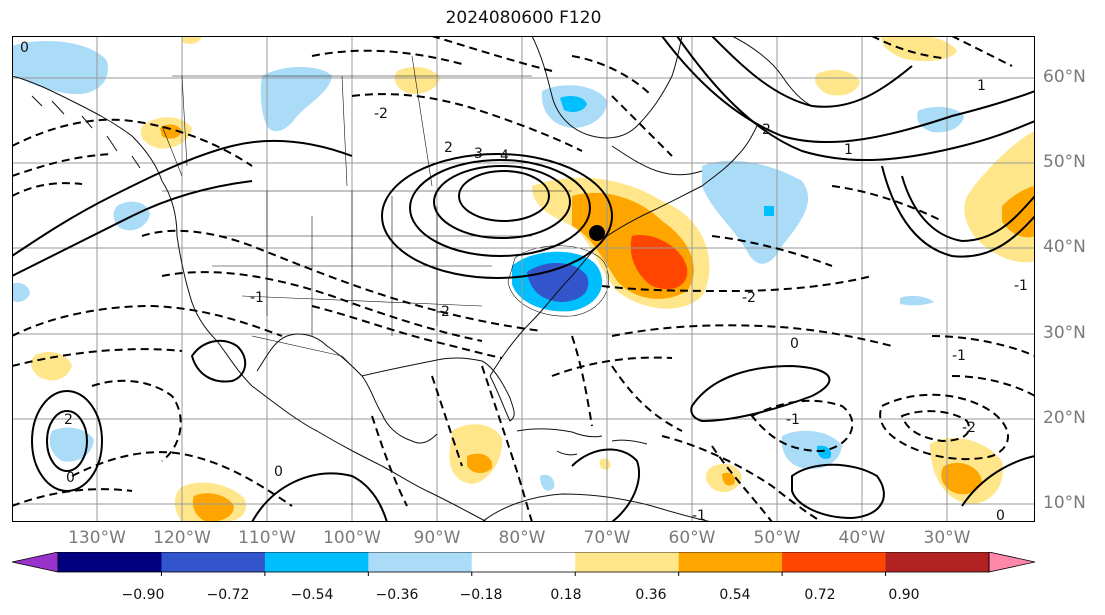 Image resolution: width=1105 pixels, height=615 pixels. I want to click on colorbar, so click(524, 564).